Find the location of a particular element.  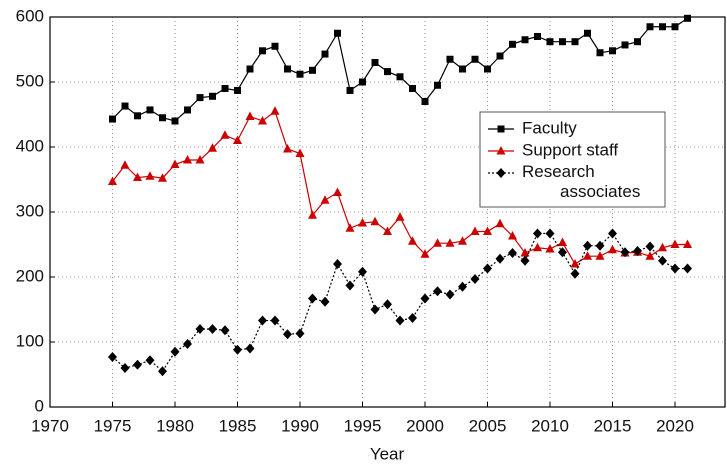

y-tick-label: 100 is located at coordinates (30, 340).